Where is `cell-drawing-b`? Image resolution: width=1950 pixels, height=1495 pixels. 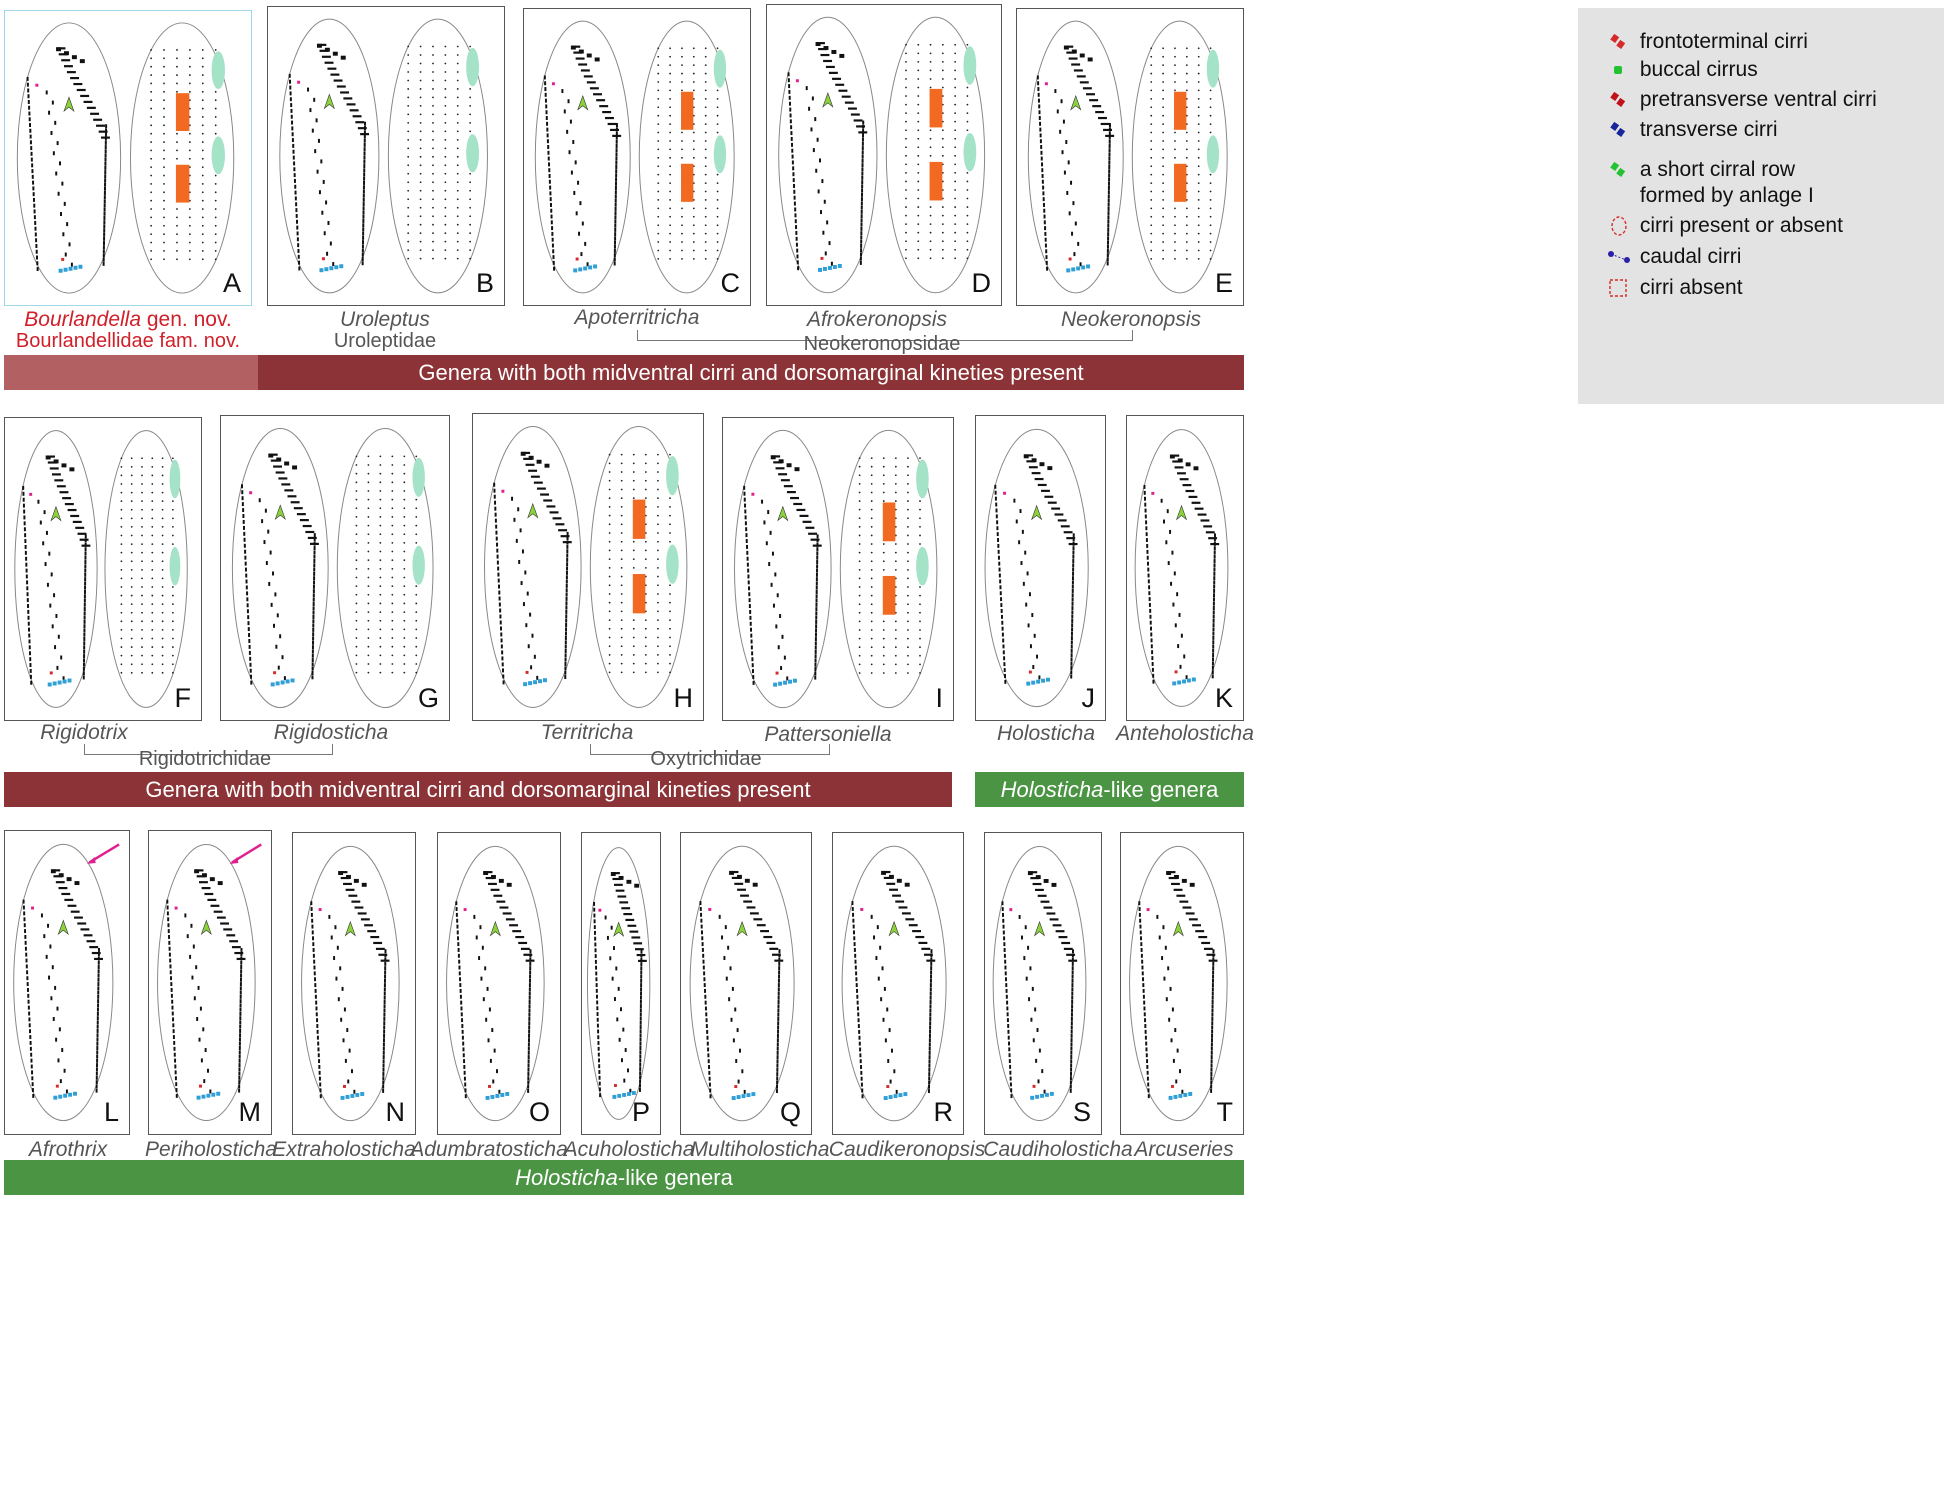 cell-drawing-b is located at coordinates (383, 156).